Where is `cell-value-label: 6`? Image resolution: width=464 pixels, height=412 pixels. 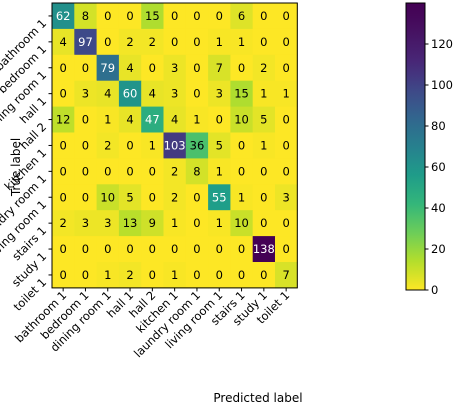 cell-value-label: 6 is located at coordinates (241, 16).